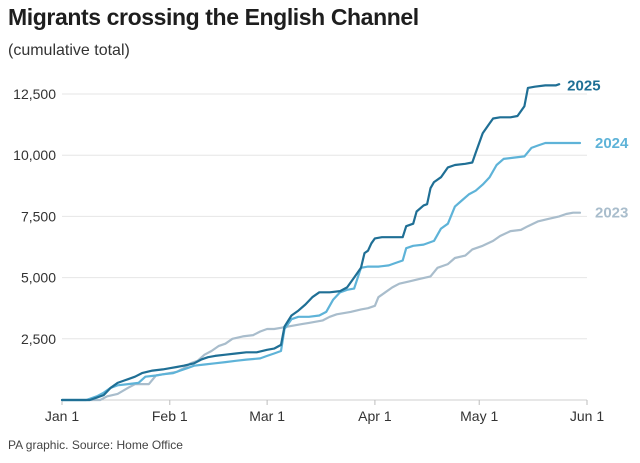  Describe the element at coordinates (213, 17) in the screenshot. I see `chart-title: Migrants crossing the English Channel` at that location.